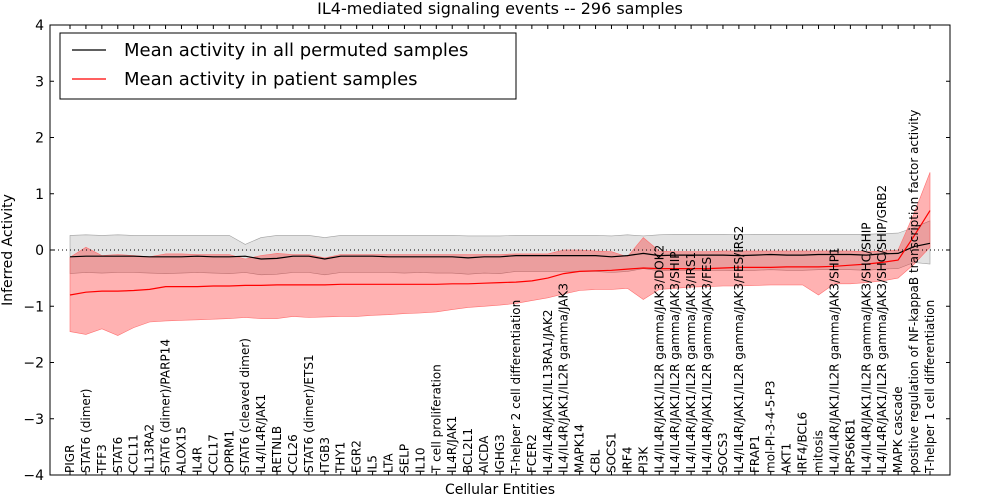 This screenshot has width=1000, height=500. I want to click on x-tick-label: T cell proliferation, so click(436, 419).